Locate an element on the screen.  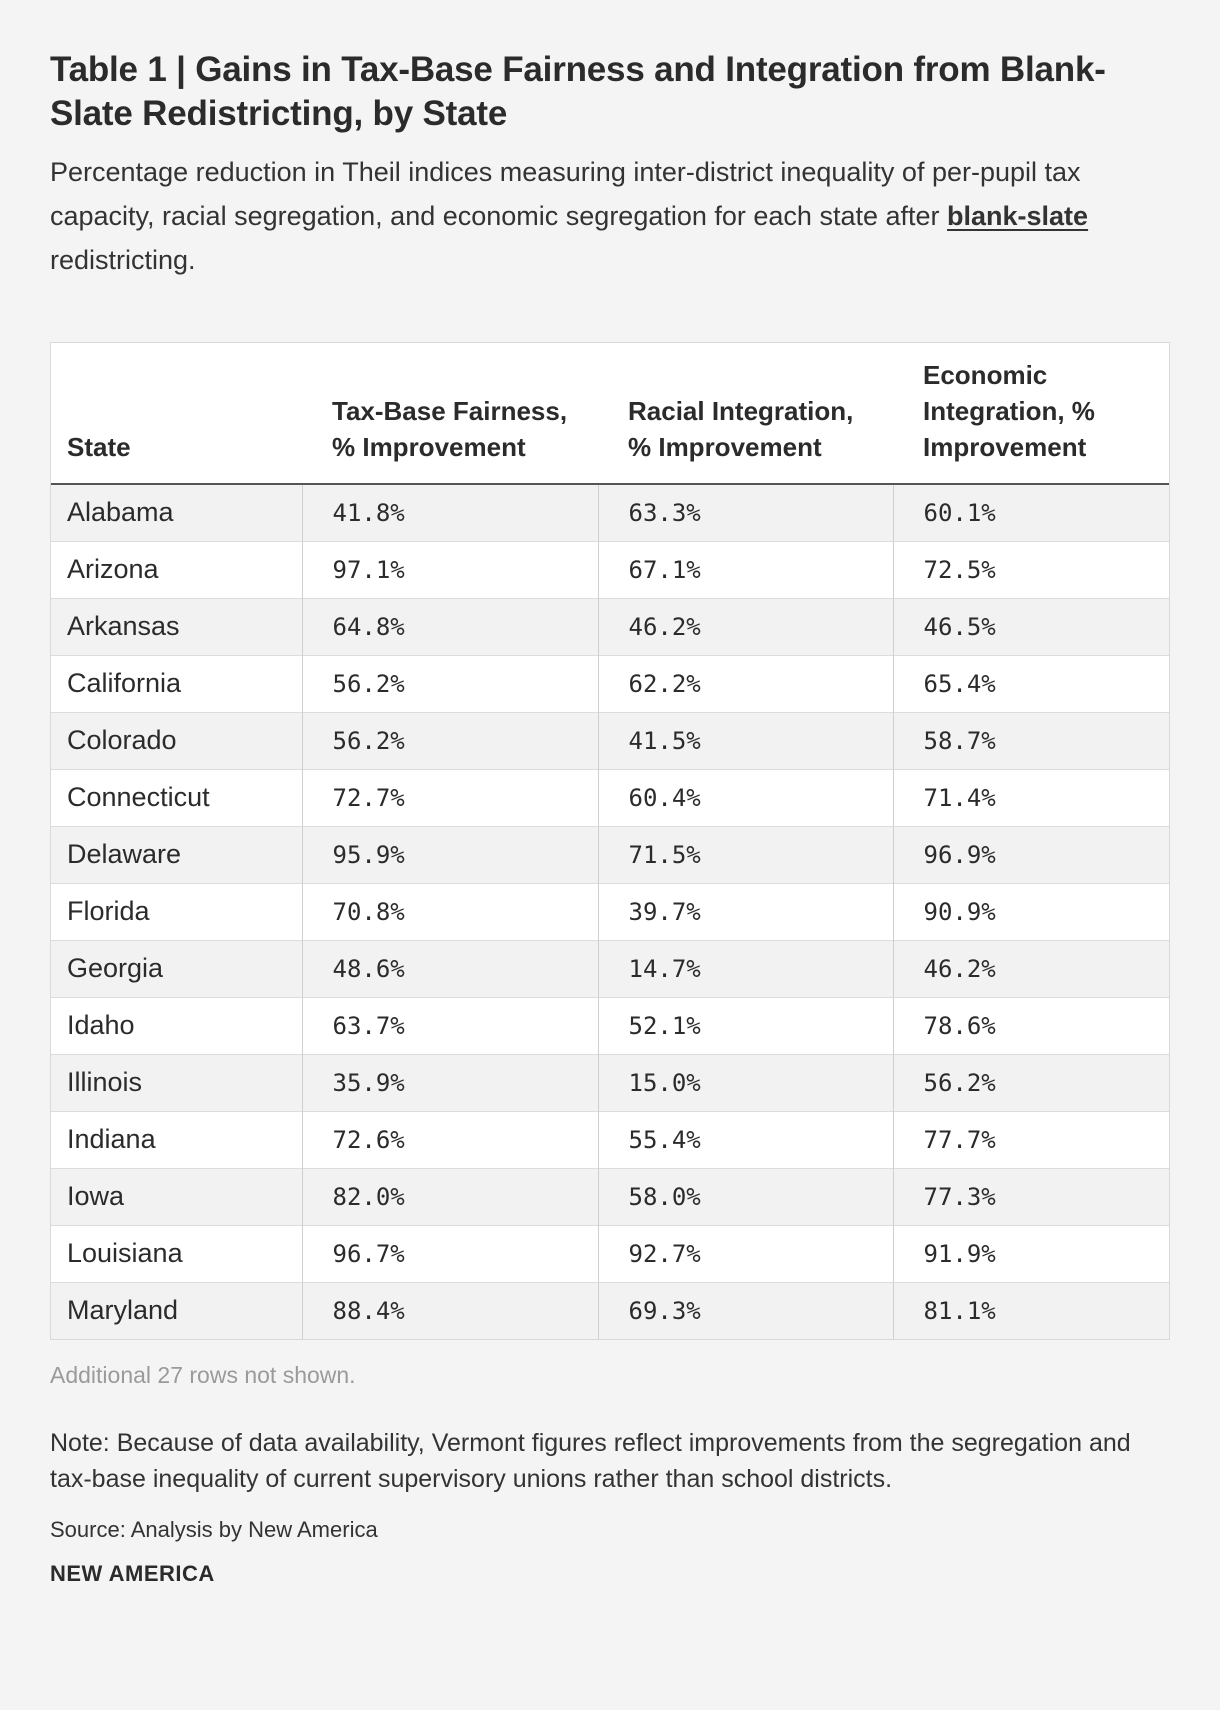
cell-economic-integration: 77.3% is located at coordinates (1030, 1196).